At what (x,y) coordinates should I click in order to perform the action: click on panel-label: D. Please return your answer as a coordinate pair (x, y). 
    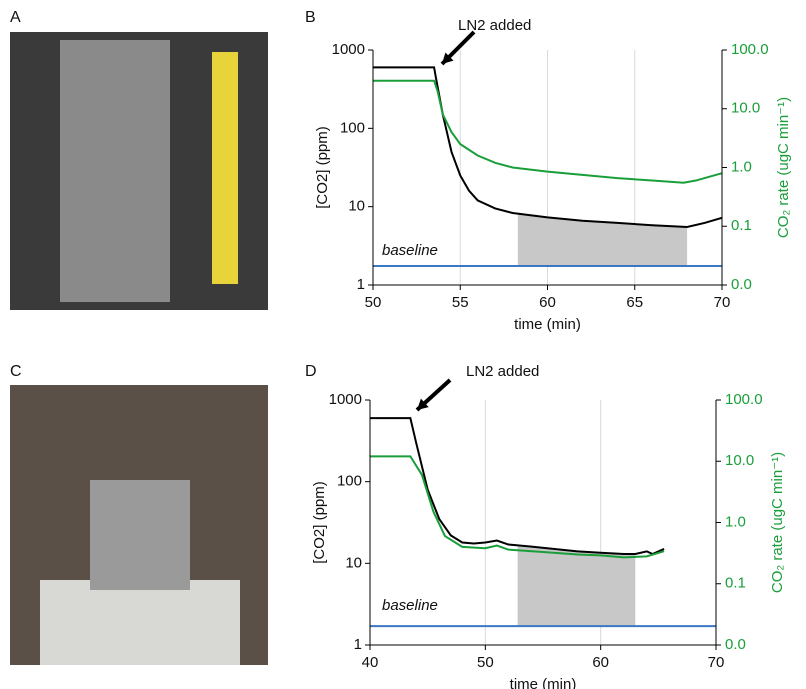
    Looking at the image, I should click on (311, 371).